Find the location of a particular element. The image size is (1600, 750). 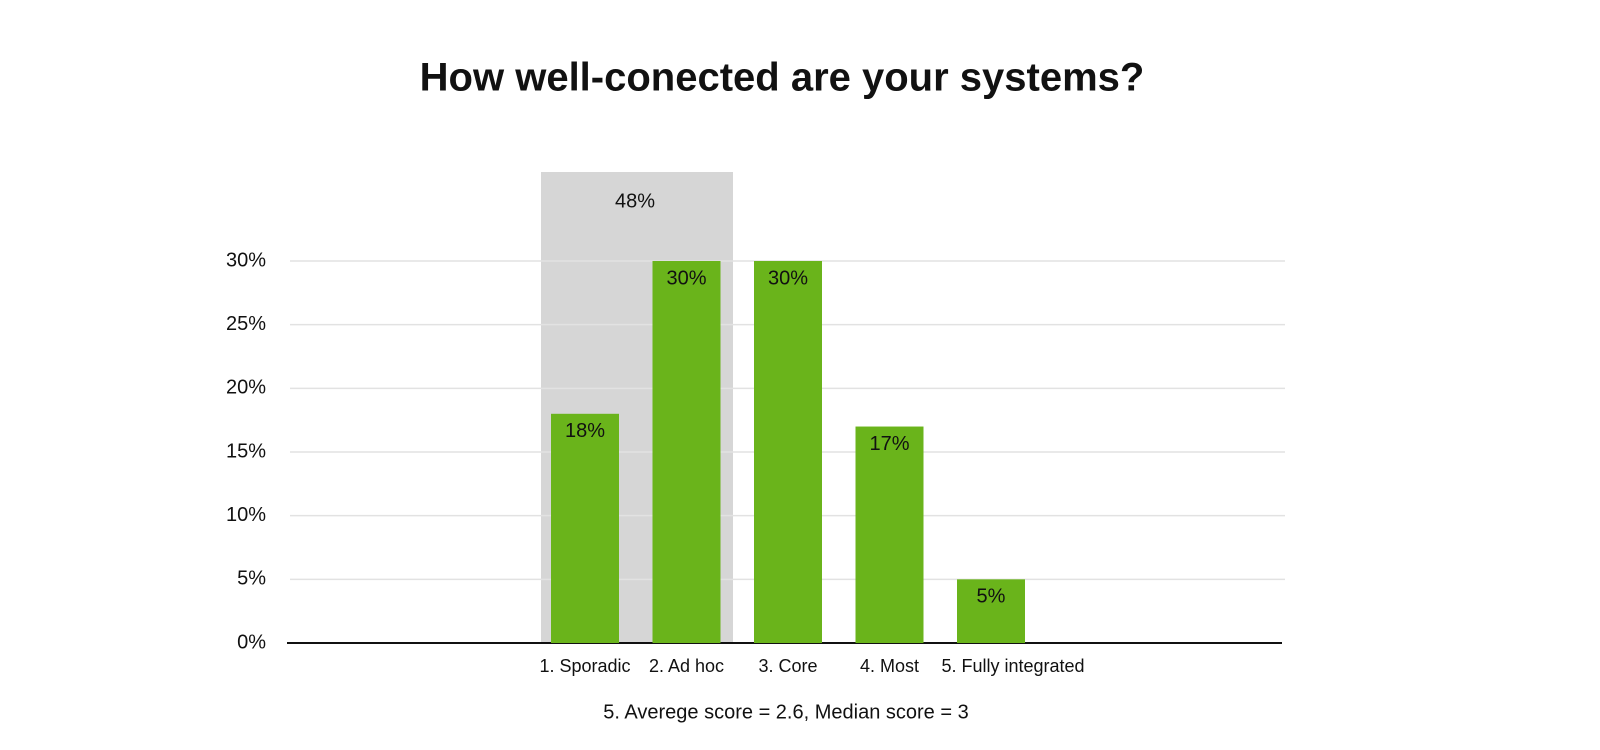

y-tick-label: 10% is located at coordinates (246, 515).